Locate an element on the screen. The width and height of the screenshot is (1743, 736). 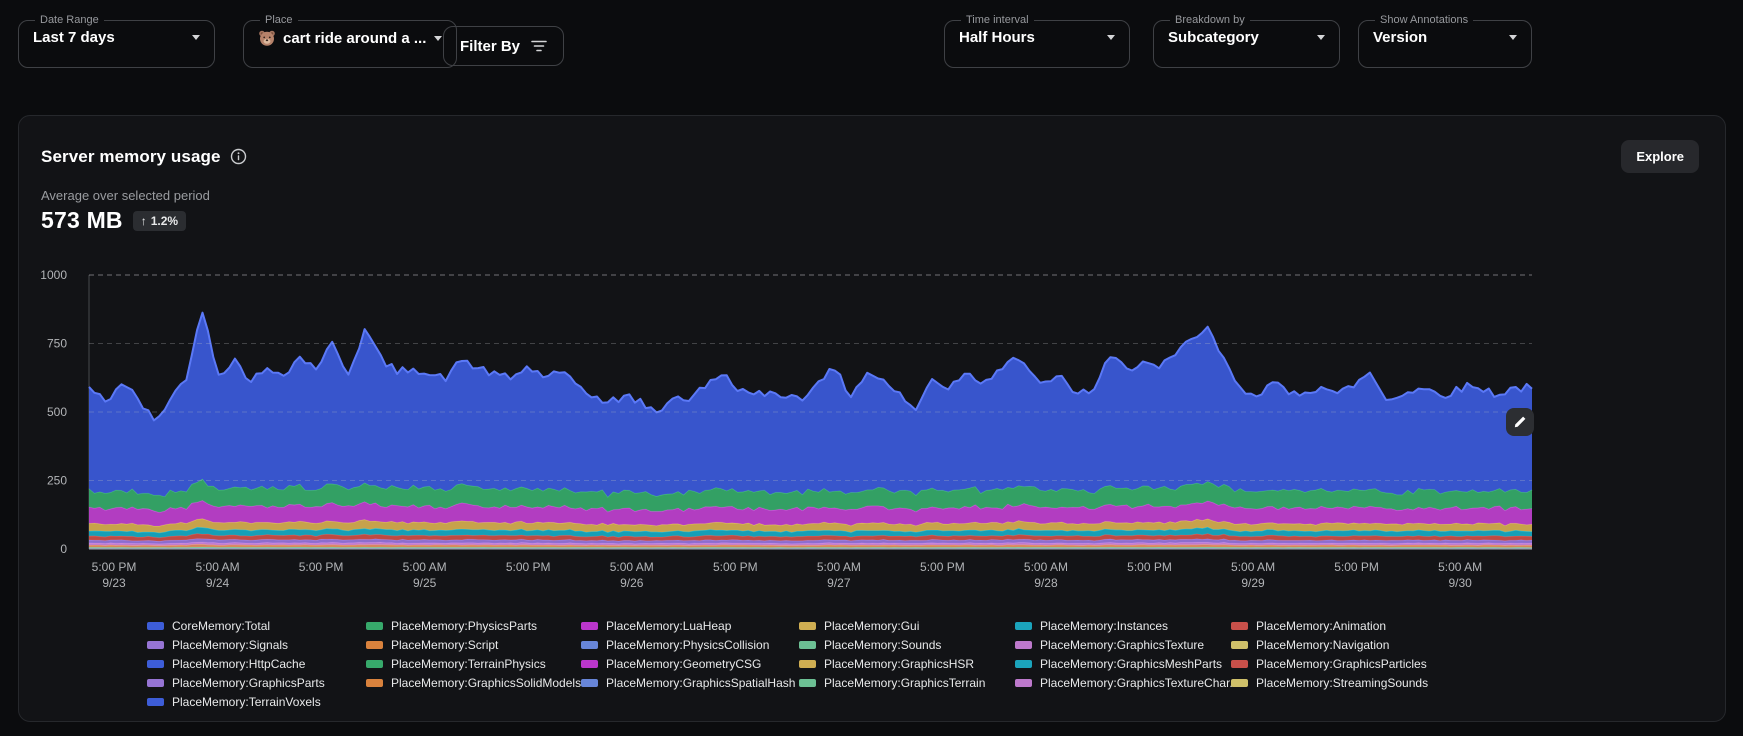
card-subtitle: Average over selected period is located at coordinates (125, 195).